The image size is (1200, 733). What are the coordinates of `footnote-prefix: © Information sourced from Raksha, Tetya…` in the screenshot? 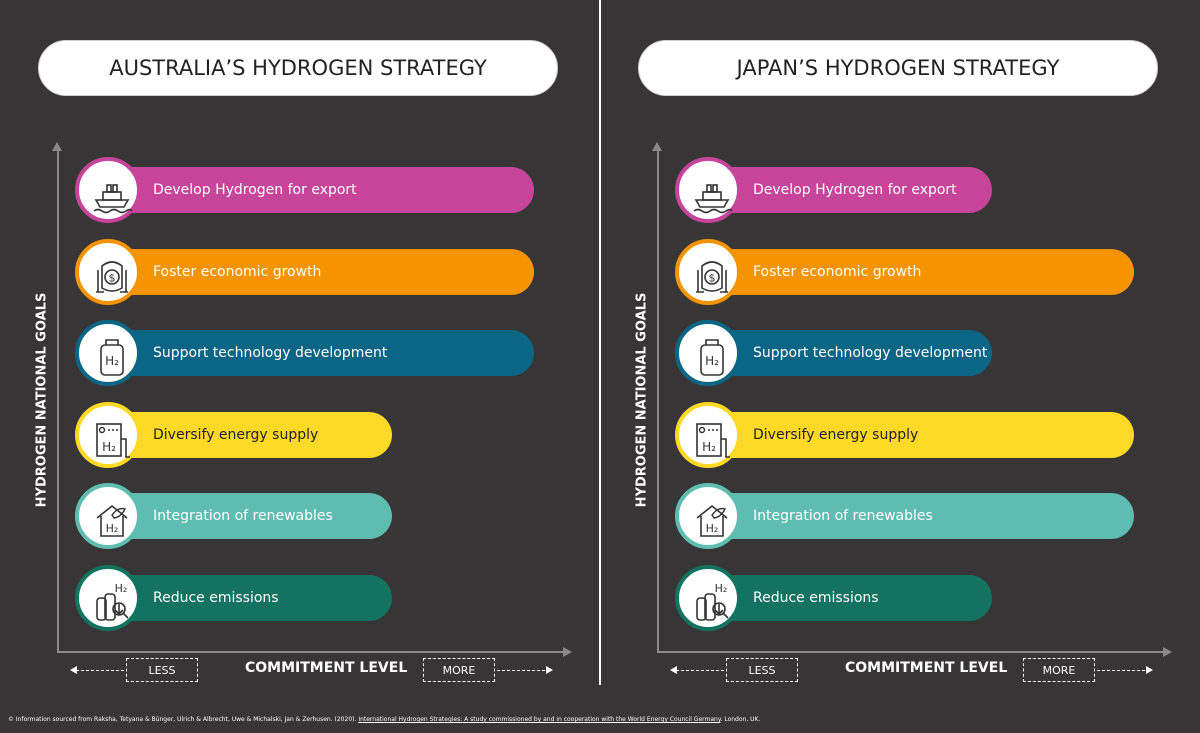 It's located at (182, 719).